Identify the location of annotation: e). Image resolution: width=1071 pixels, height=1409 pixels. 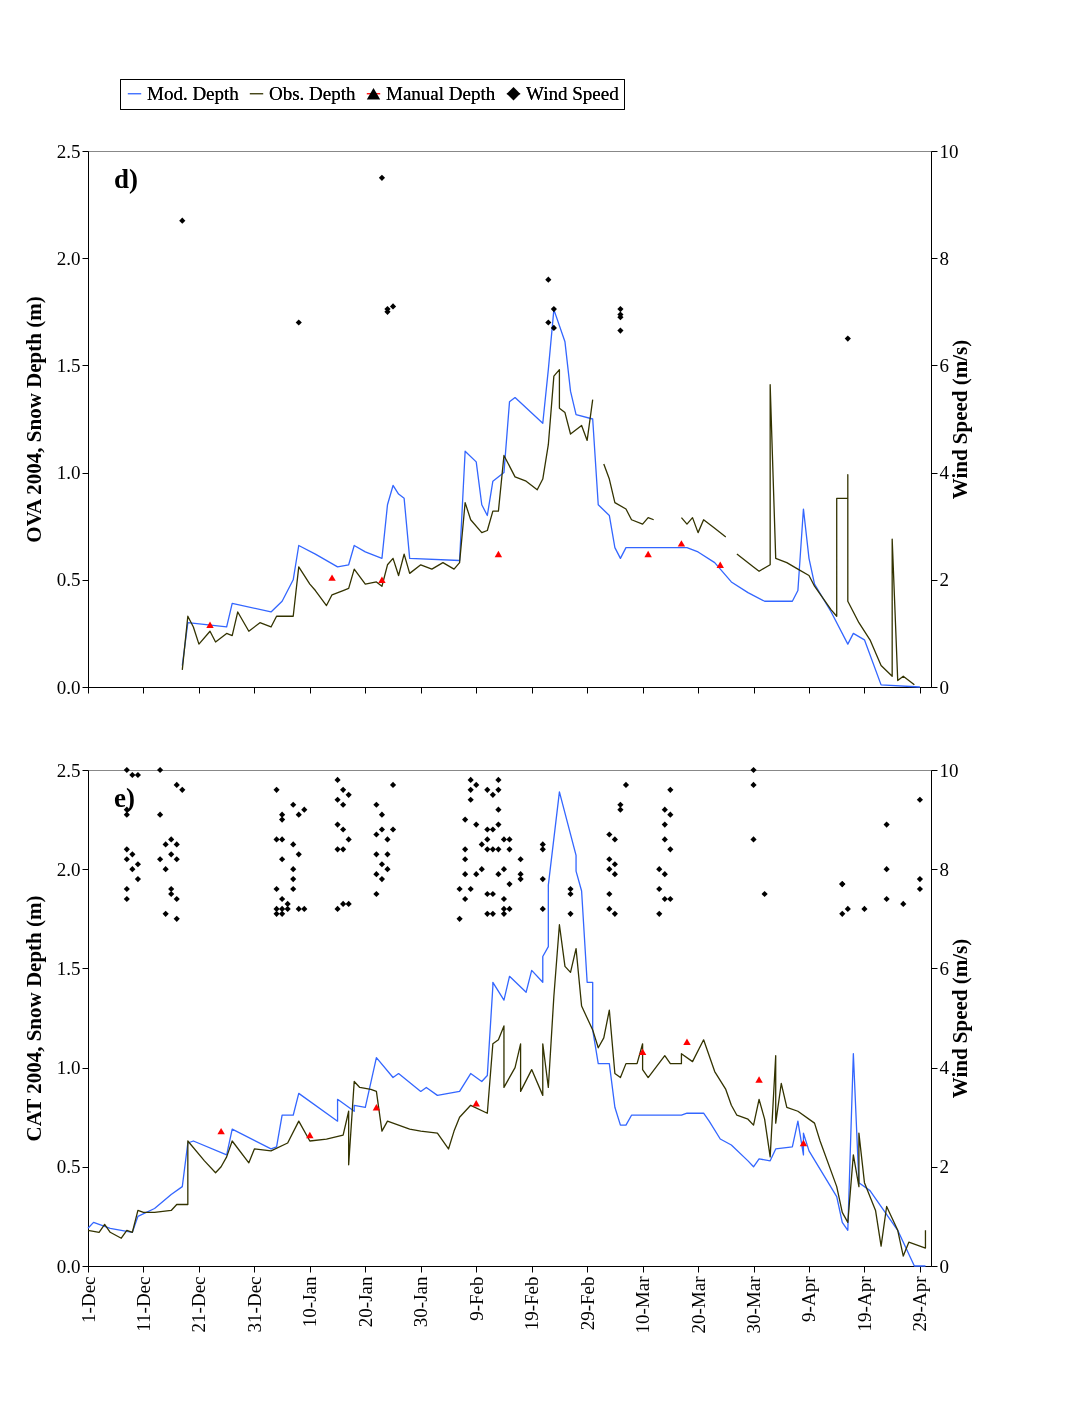
(124, 798).